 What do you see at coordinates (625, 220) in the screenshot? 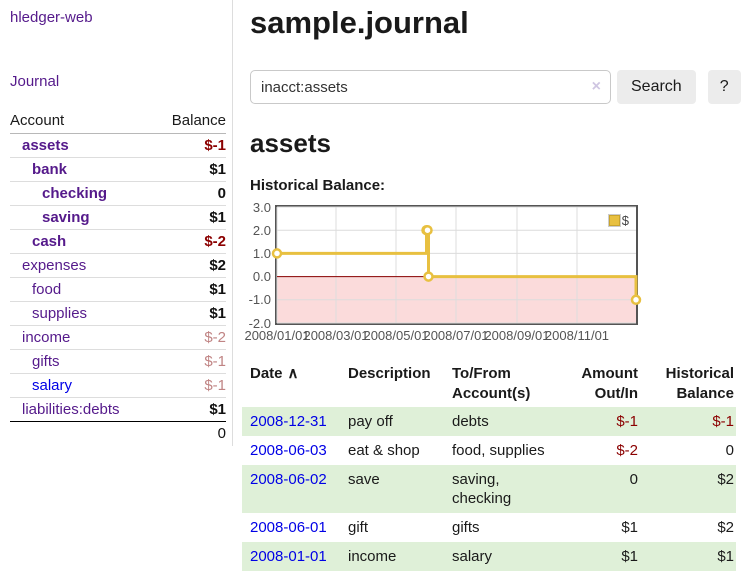
I see `legend-label: $` at bounding box center [625, 220].